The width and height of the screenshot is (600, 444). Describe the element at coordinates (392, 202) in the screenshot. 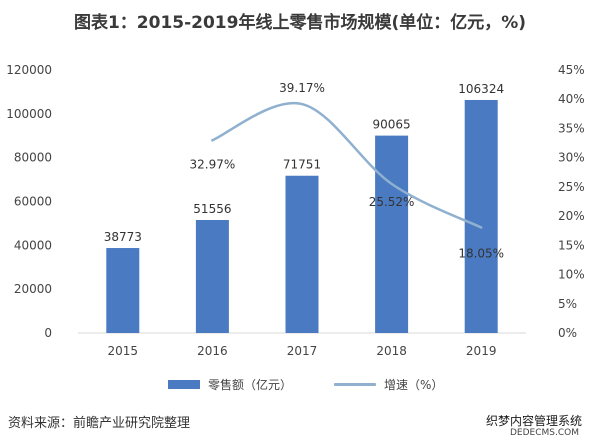

I see `line-value-label: 25.52%` at that location.